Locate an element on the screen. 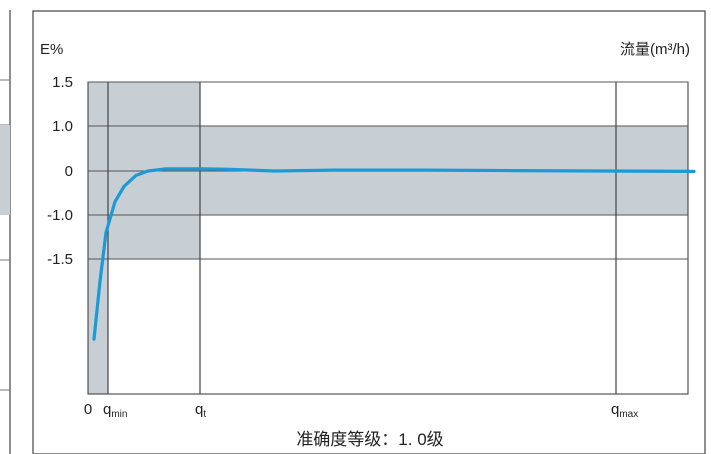 The image size is (711, 454). y-tick-label-3: -1.0 is located at coordinates (60, 215).